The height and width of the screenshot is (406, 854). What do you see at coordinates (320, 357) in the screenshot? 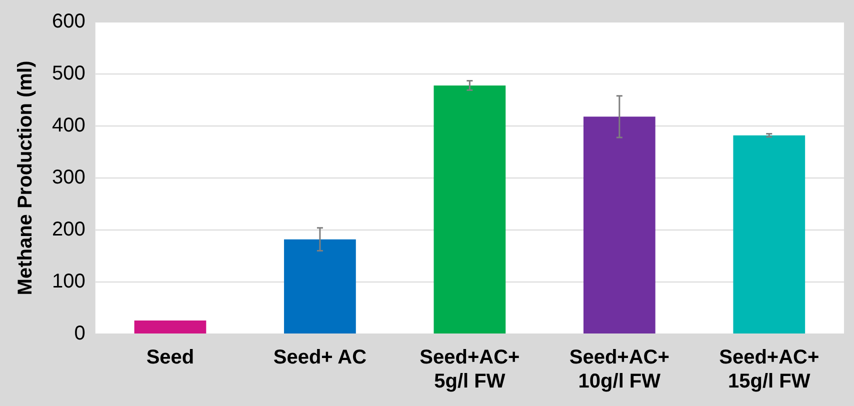
I see `x-tick-label: Seed+ AC` at bounding box center [320, 357].